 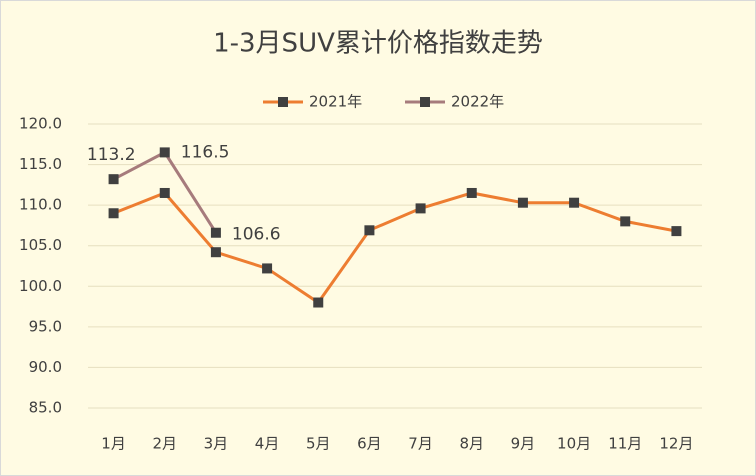 I want to click on chart-title: 1-3月SUV累计价格指数走势, so click(x=378, y=44).